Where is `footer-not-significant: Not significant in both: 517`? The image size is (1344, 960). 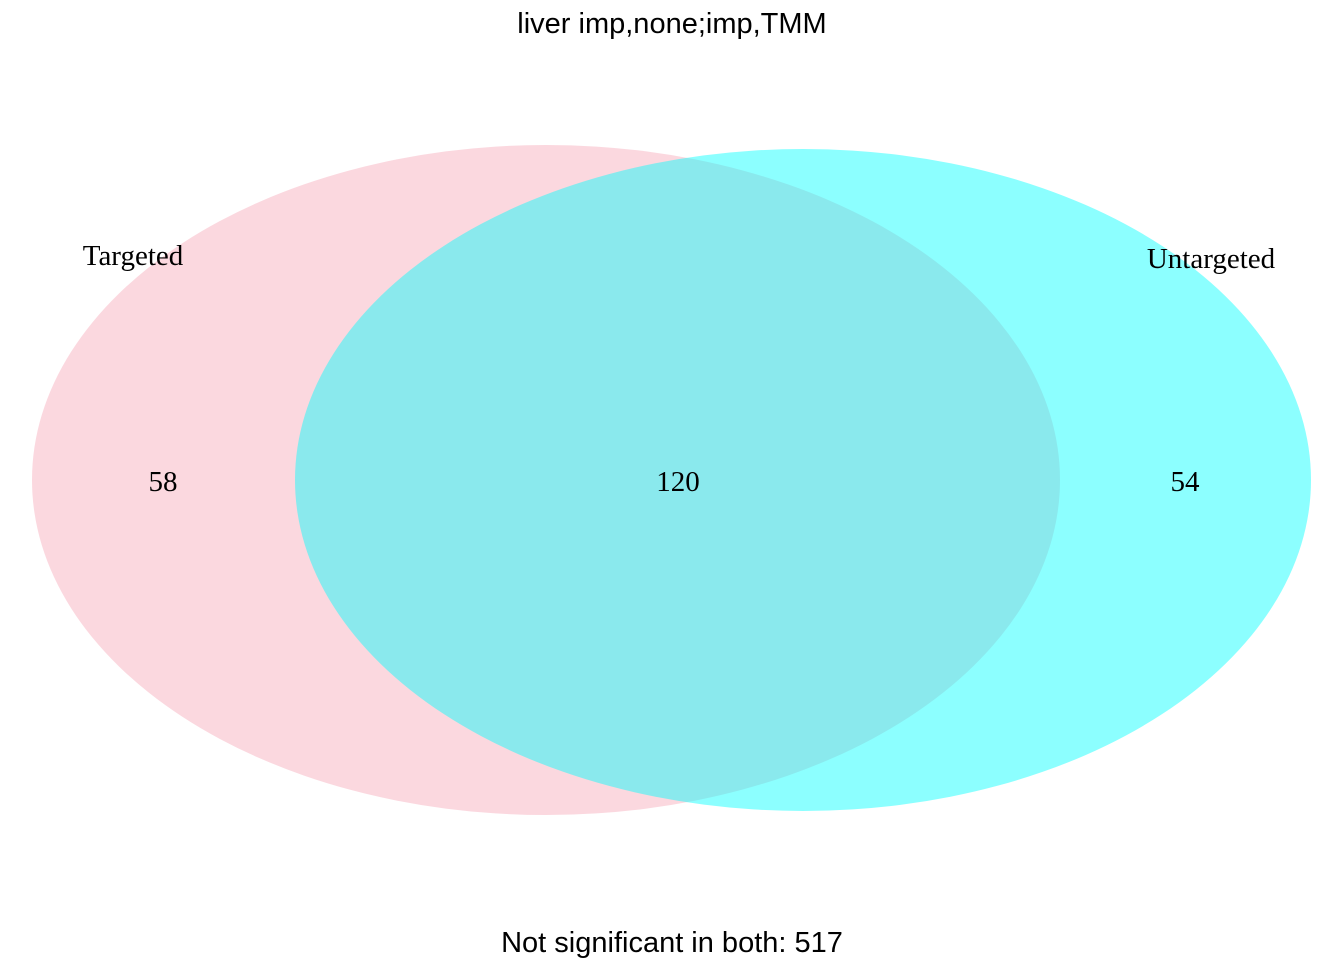
footer-not-significant: Not significant in both: 517 is located at coordinates (672, 943).